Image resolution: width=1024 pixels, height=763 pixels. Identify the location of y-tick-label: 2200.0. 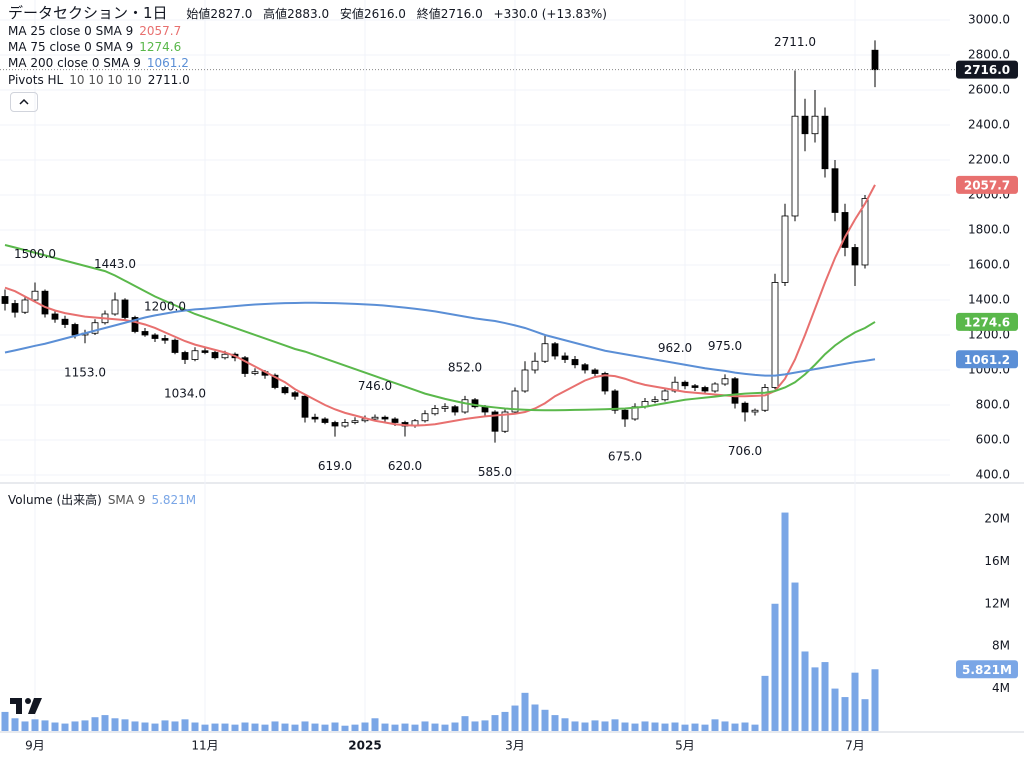
(989, 159).